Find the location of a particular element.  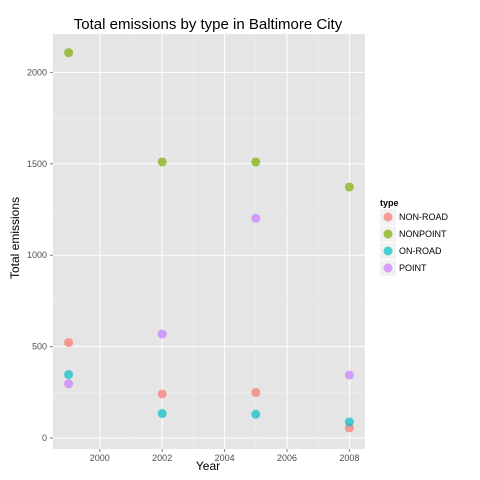

legend: type NON-ROAD NONPOINT ON-ROAD POINT is located at coordinates (414, 237).